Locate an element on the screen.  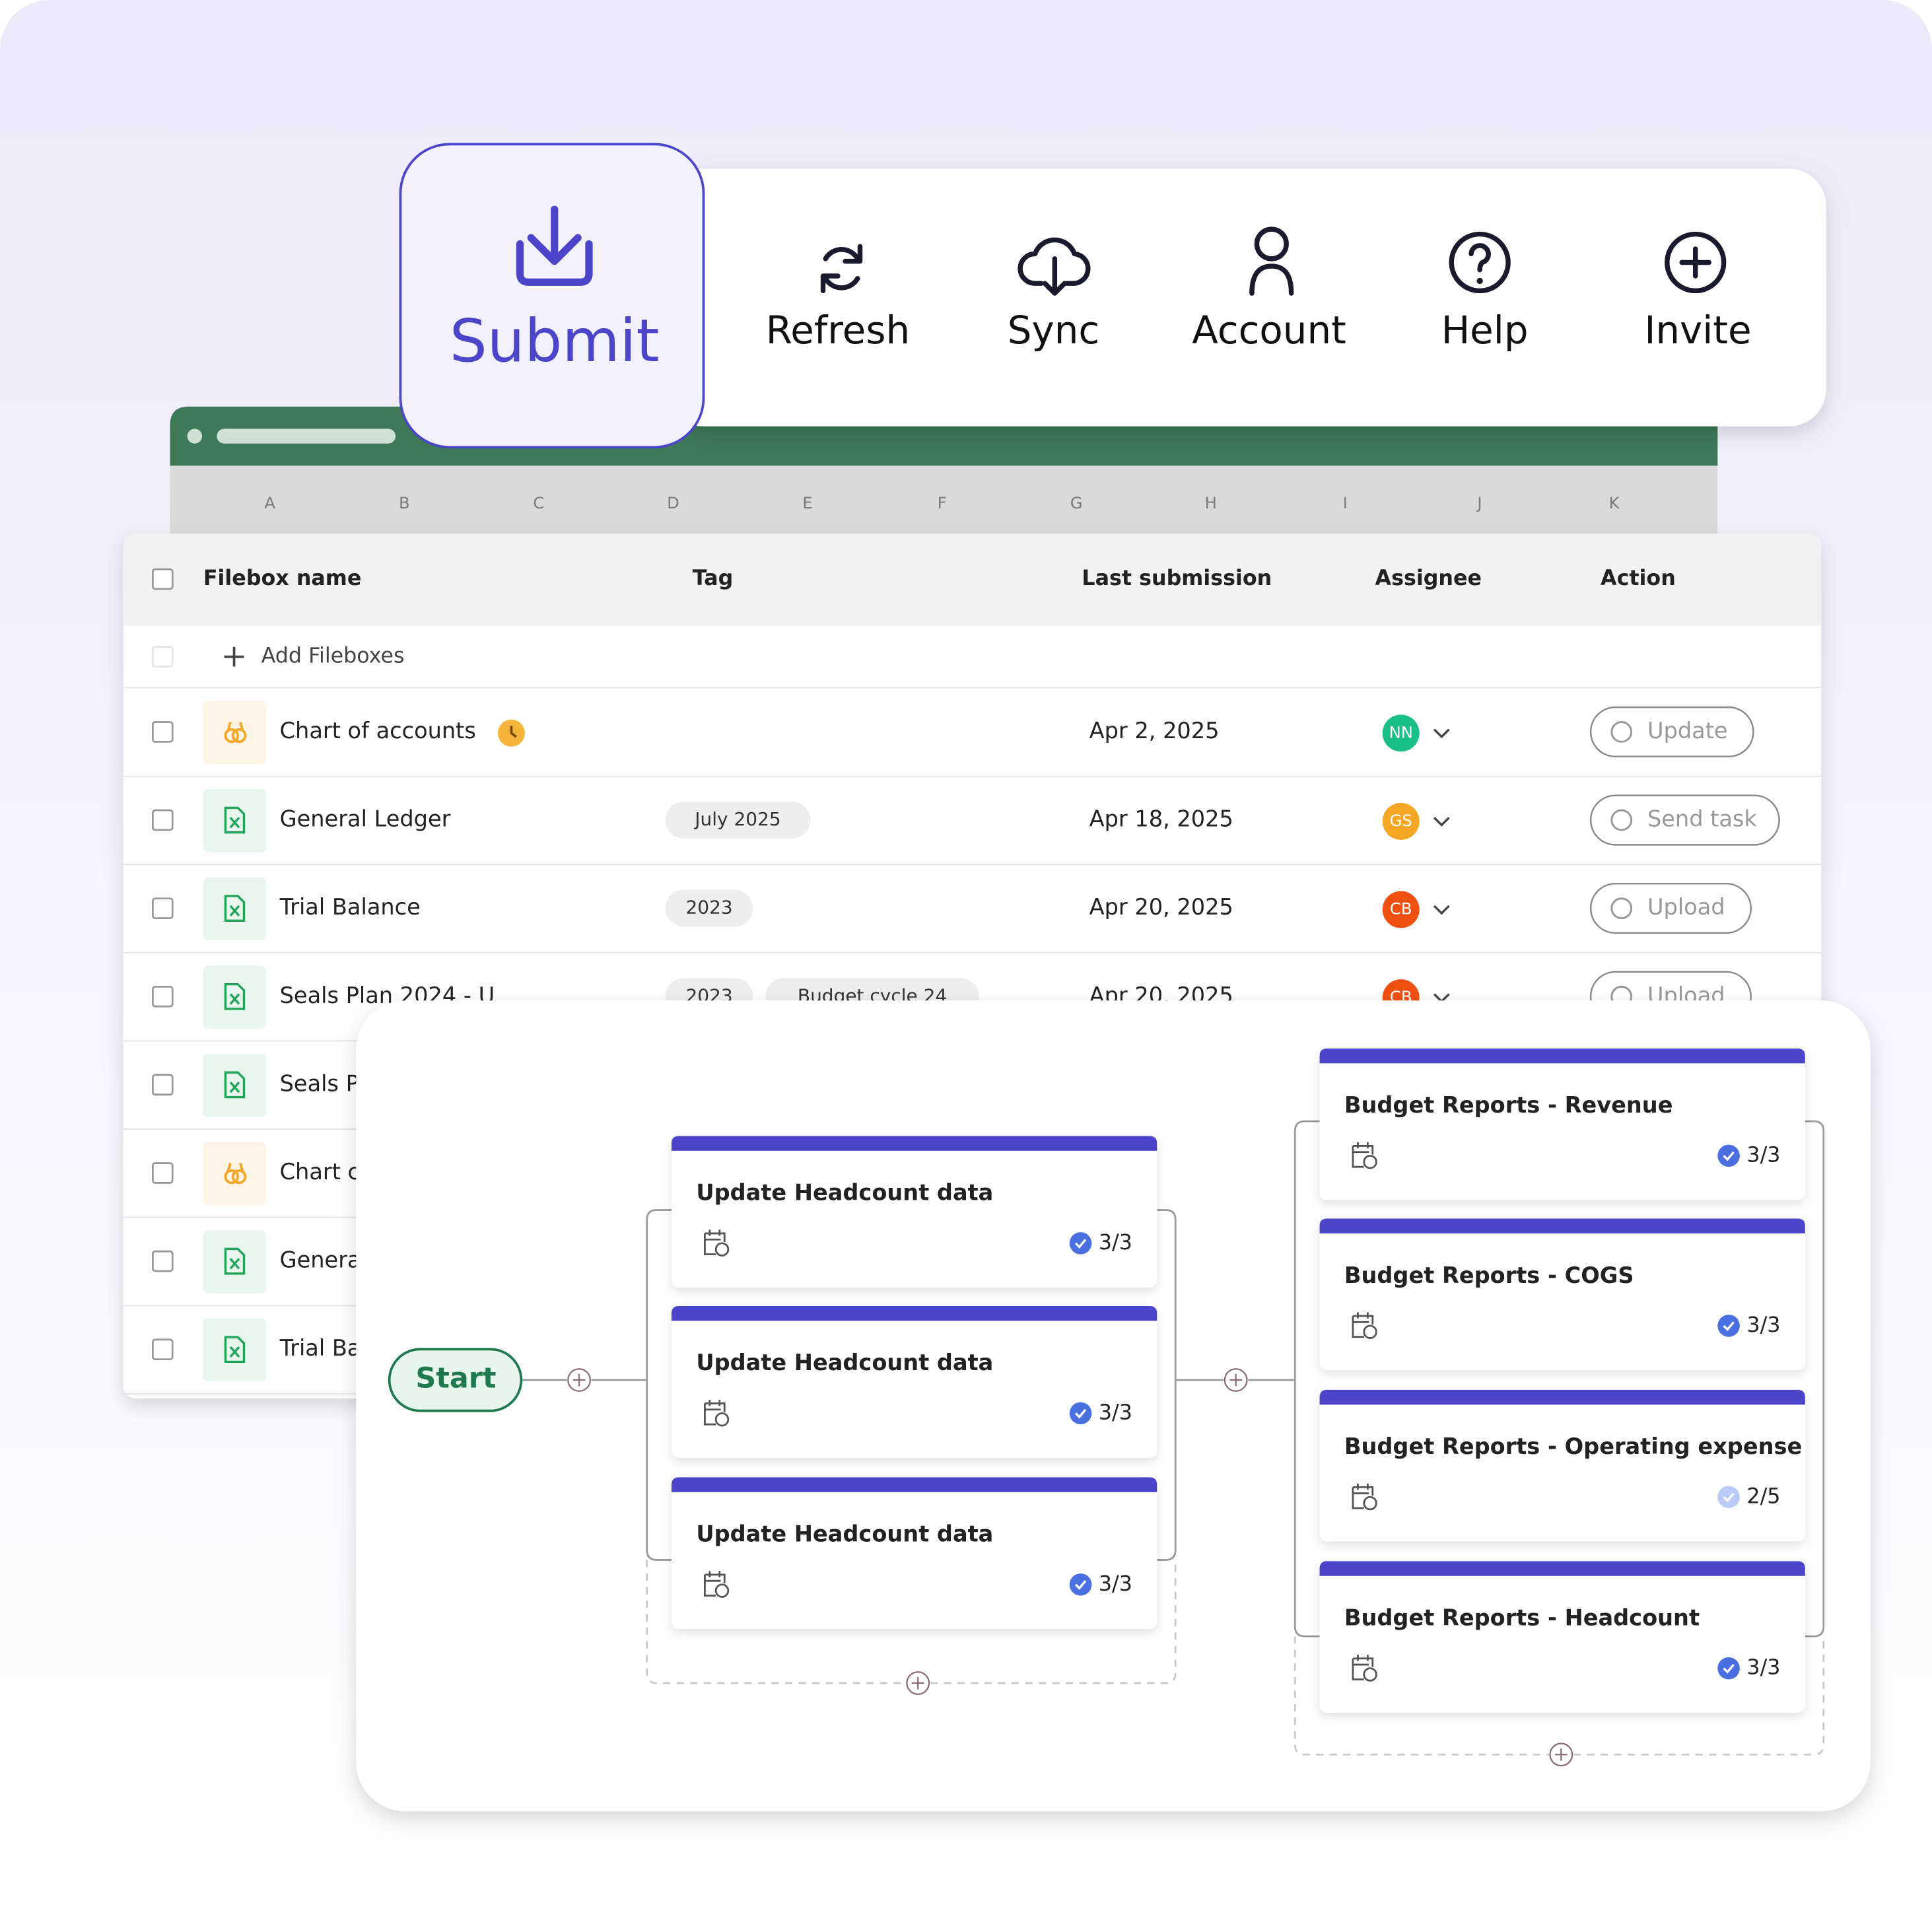
action-label: Send task is located at coordinates (1702, 819).